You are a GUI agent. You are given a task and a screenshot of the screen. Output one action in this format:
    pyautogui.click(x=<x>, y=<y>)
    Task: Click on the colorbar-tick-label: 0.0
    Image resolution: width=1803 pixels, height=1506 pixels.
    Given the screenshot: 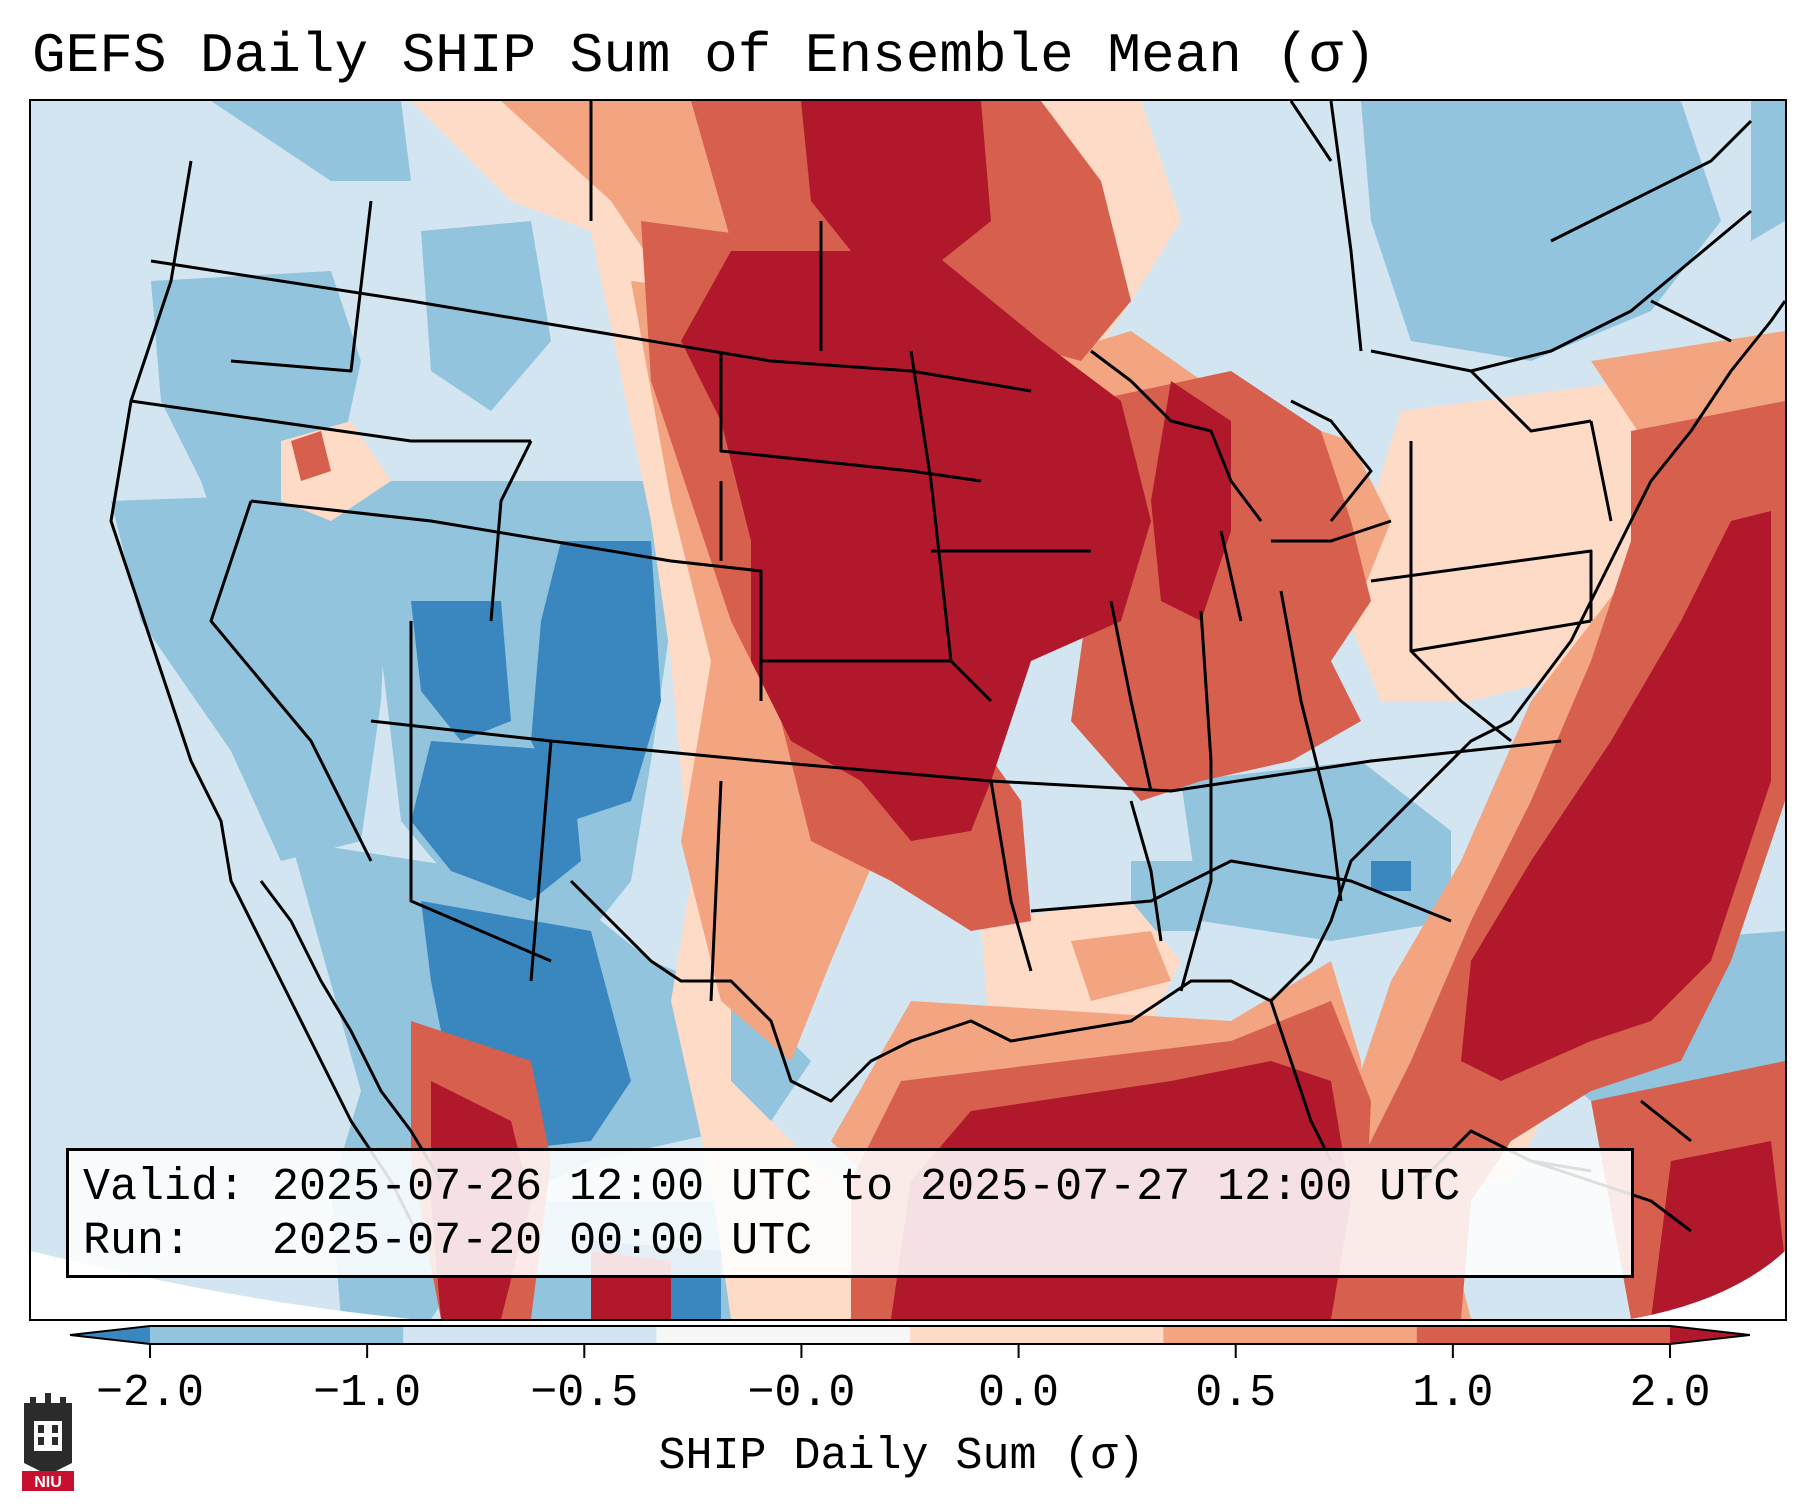 What is the action you would take?
    pyautogui.click(x=1019, y=1393)
    